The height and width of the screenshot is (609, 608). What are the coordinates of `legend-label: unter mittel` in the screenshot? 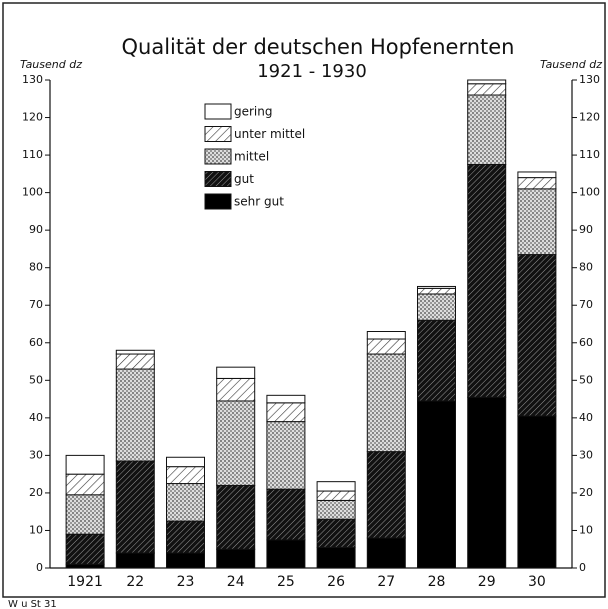 It's located at (269, 134).